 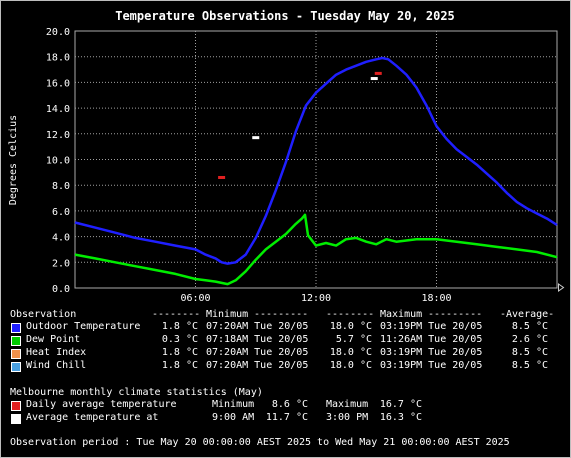 I want to click on legend-header-max-dashes-left: --------, so click(x=350, y=314).